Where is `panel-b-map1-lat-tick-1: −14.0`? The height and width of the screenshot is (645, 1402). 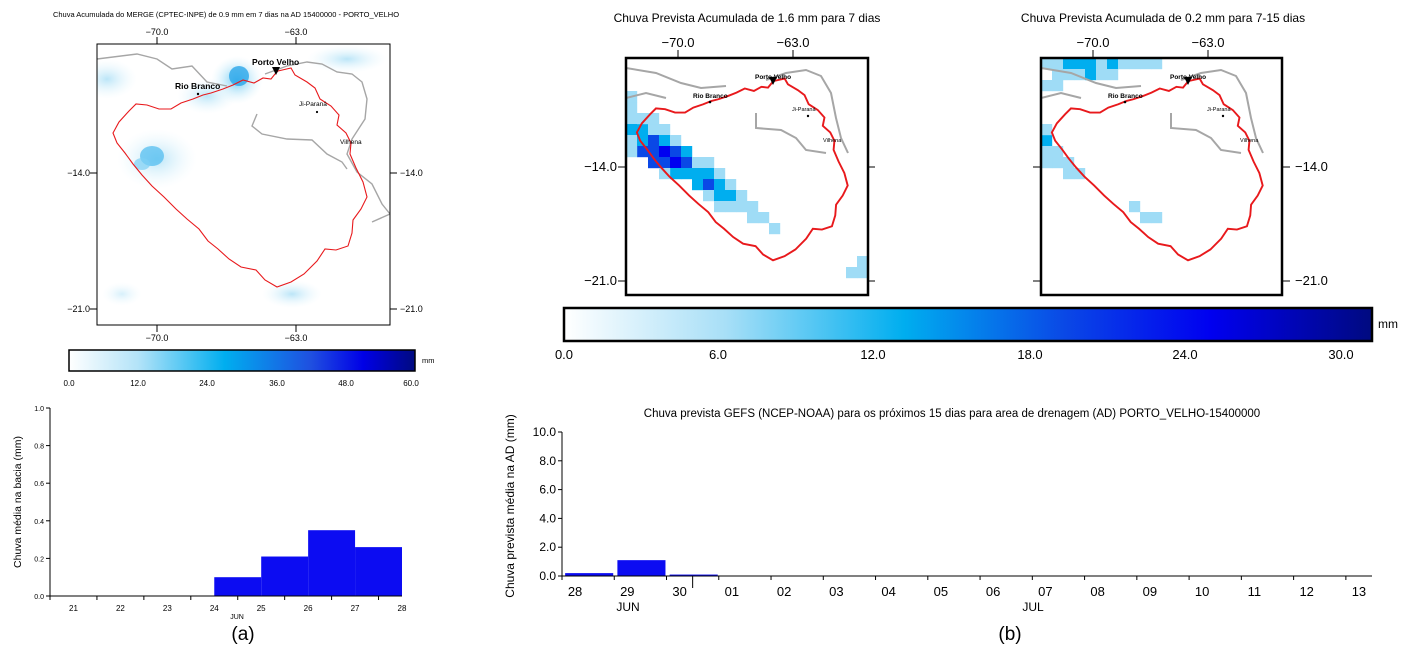
panel-b-map1-lat-tick-1: −14.0 is located at coordinates (600, 166).